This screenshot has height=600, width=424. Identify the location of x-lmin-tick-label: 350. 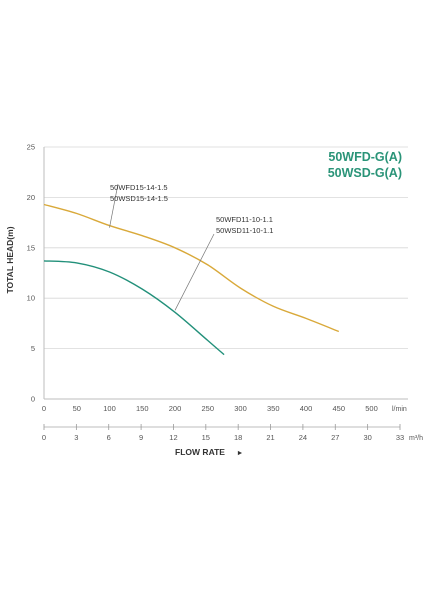
(273, 408).